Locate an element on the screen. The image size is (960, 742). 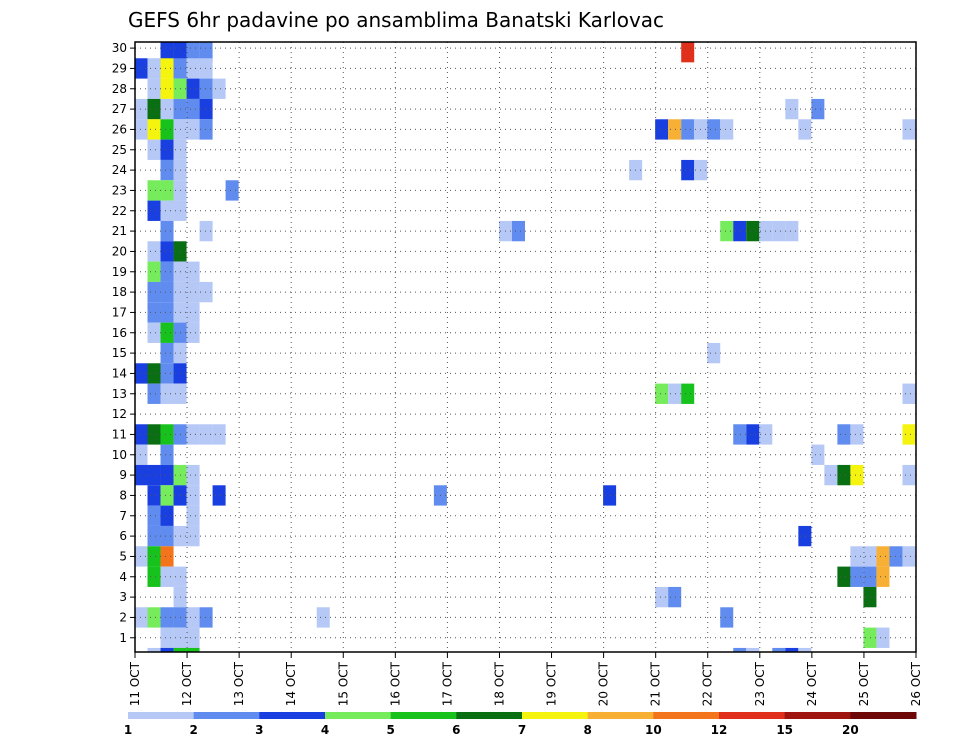
y-tick-label: 13 is located at coordinates (119, 394).